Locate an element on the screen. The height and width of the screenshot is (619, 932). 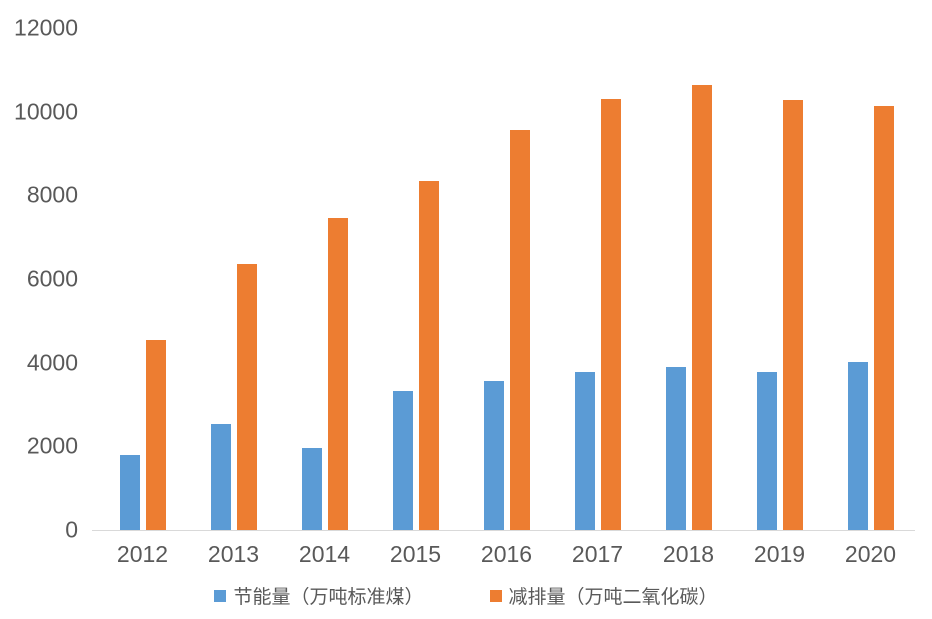
x-axis-tick-label: 2017 is located at coordinates (597, 554).